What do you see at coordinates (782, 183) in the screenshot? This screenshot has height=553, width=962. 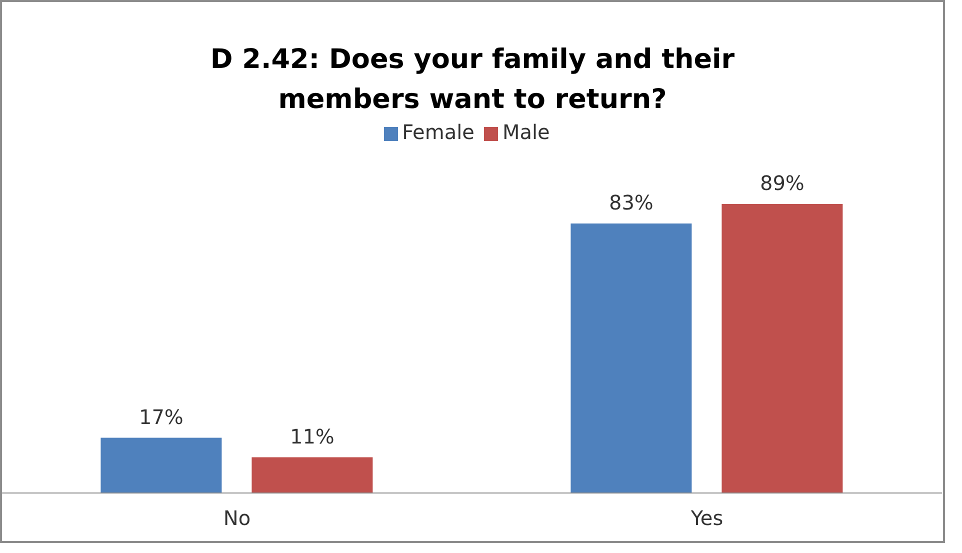 I see `data-label: 89%` at bounding box center [782, 183].